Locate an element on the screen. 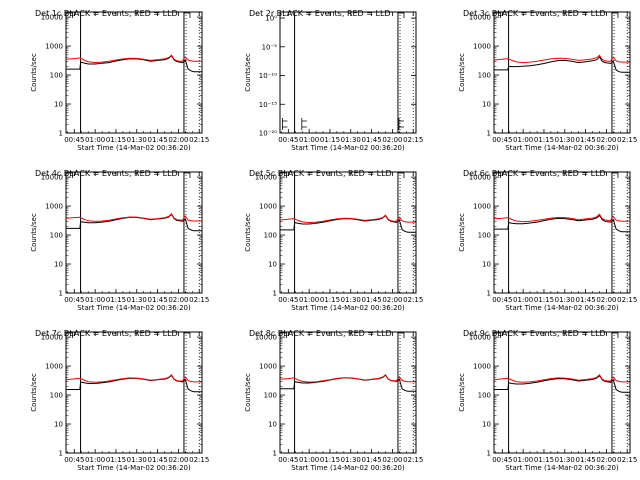  panel-title: Det 3c BLACK = Events, RED = LLD is located at coordinates (534, 13).